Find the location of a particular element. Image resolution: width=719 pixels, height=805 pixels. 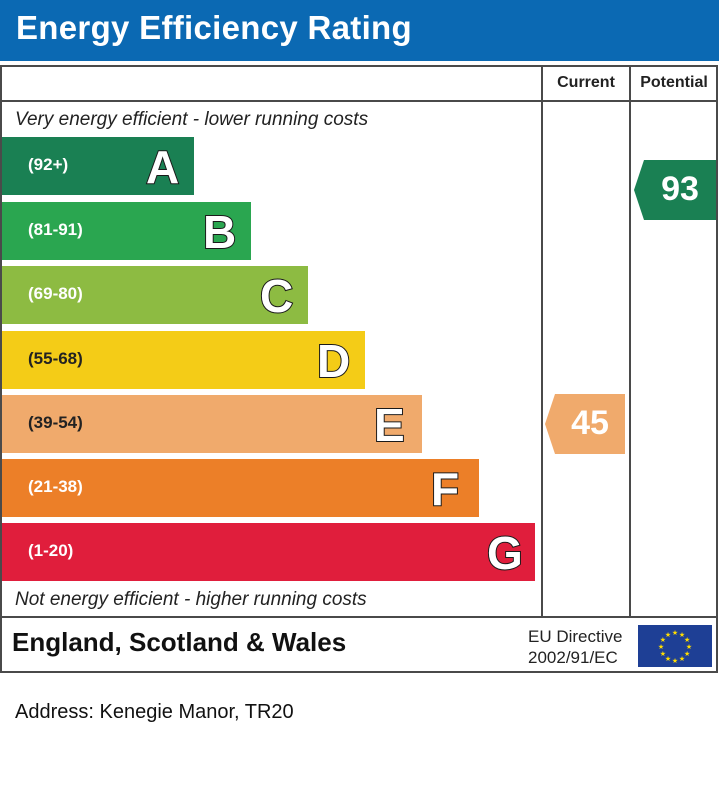

potential-rating-indicator: 93 is located at coordinates (675, 190).